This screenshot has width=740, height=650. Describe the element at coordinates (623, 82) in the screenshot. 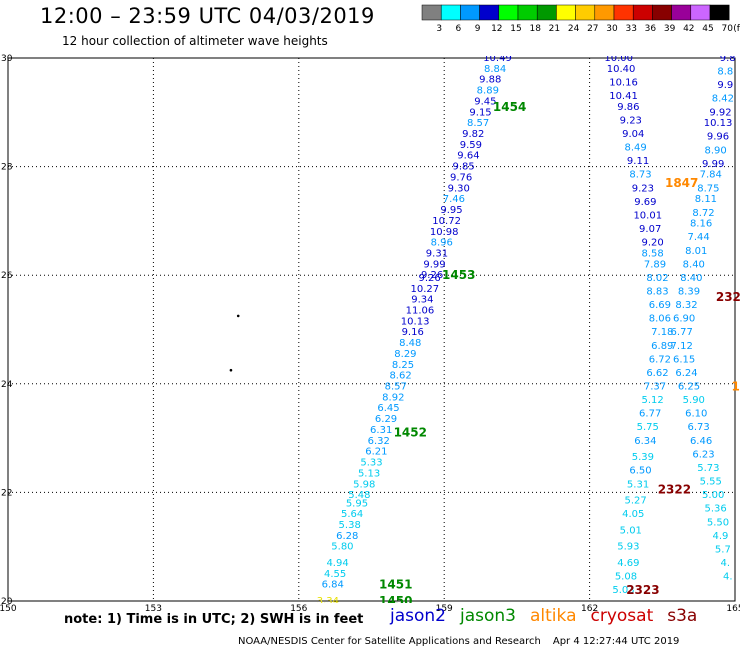

I see `wave-height-value: 10.16` at that location.